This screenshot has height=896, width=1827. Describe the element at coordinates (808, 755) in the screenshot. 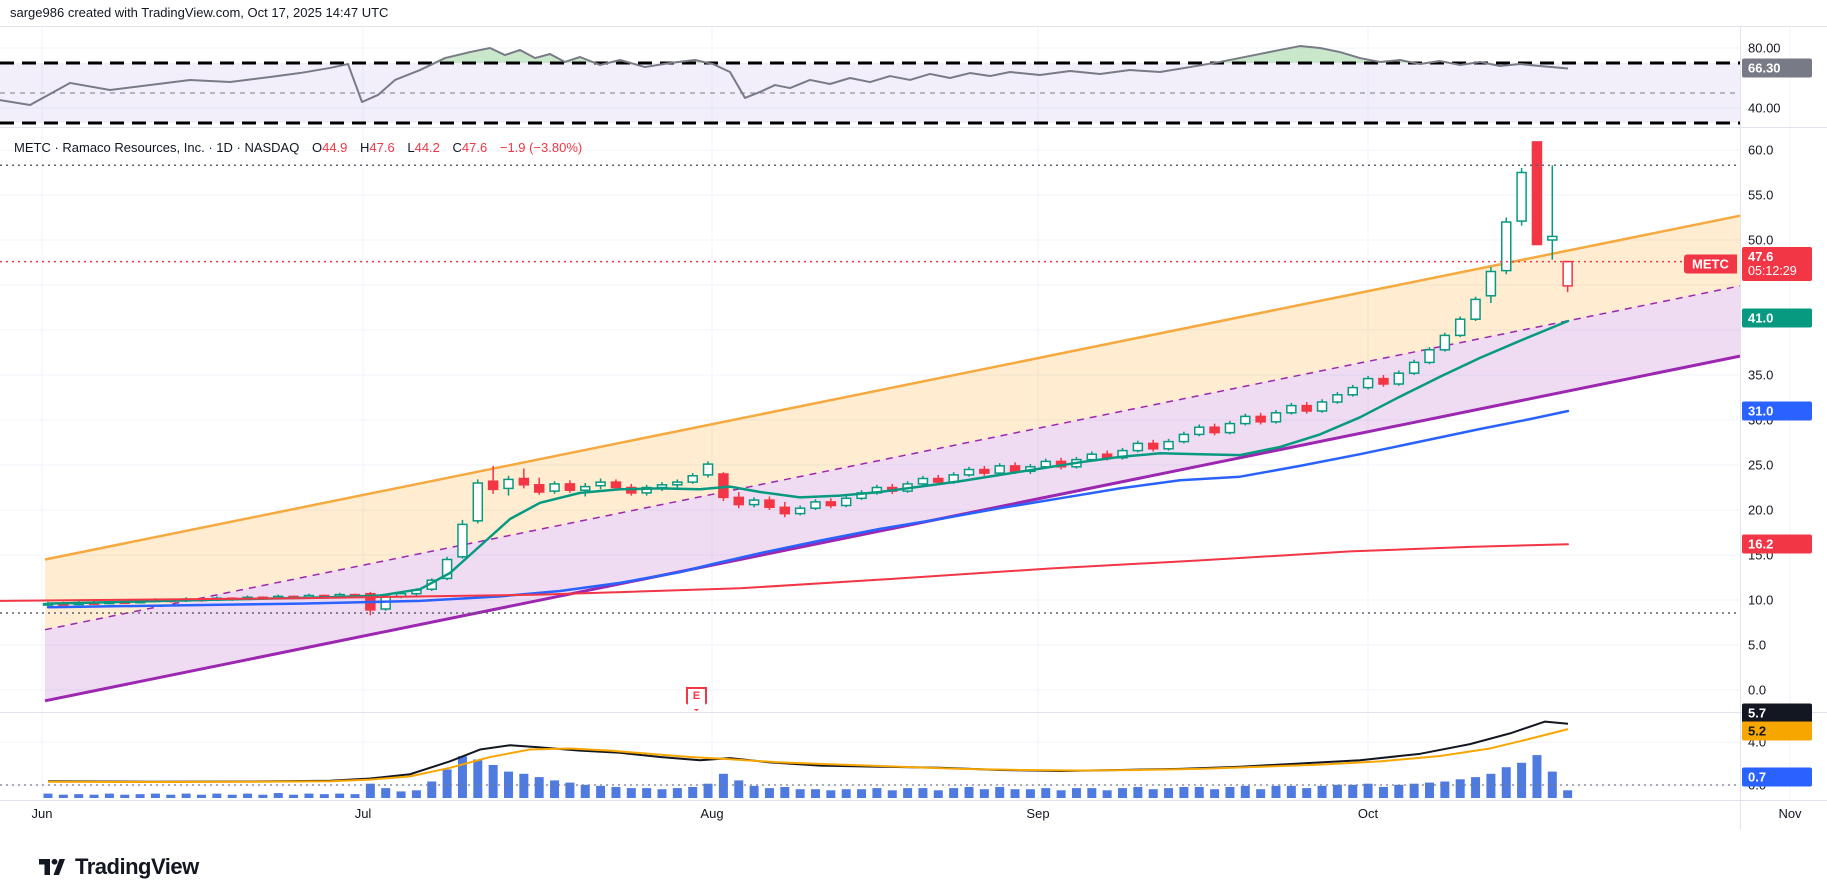

I see `volume-line-orange` at that location.